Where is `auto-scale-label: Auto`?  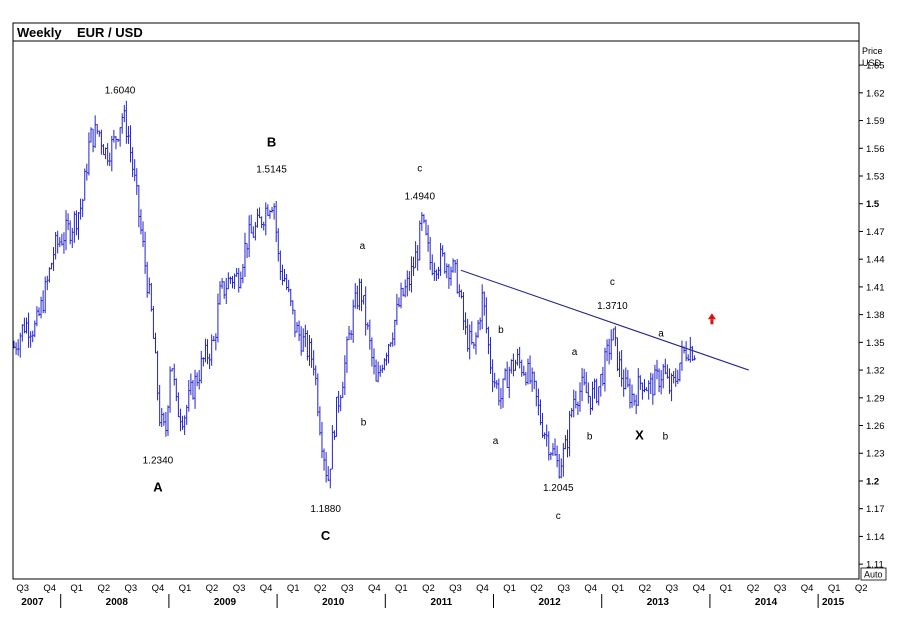 auto-scale-label: Auto is located at coordinates (873, 575).